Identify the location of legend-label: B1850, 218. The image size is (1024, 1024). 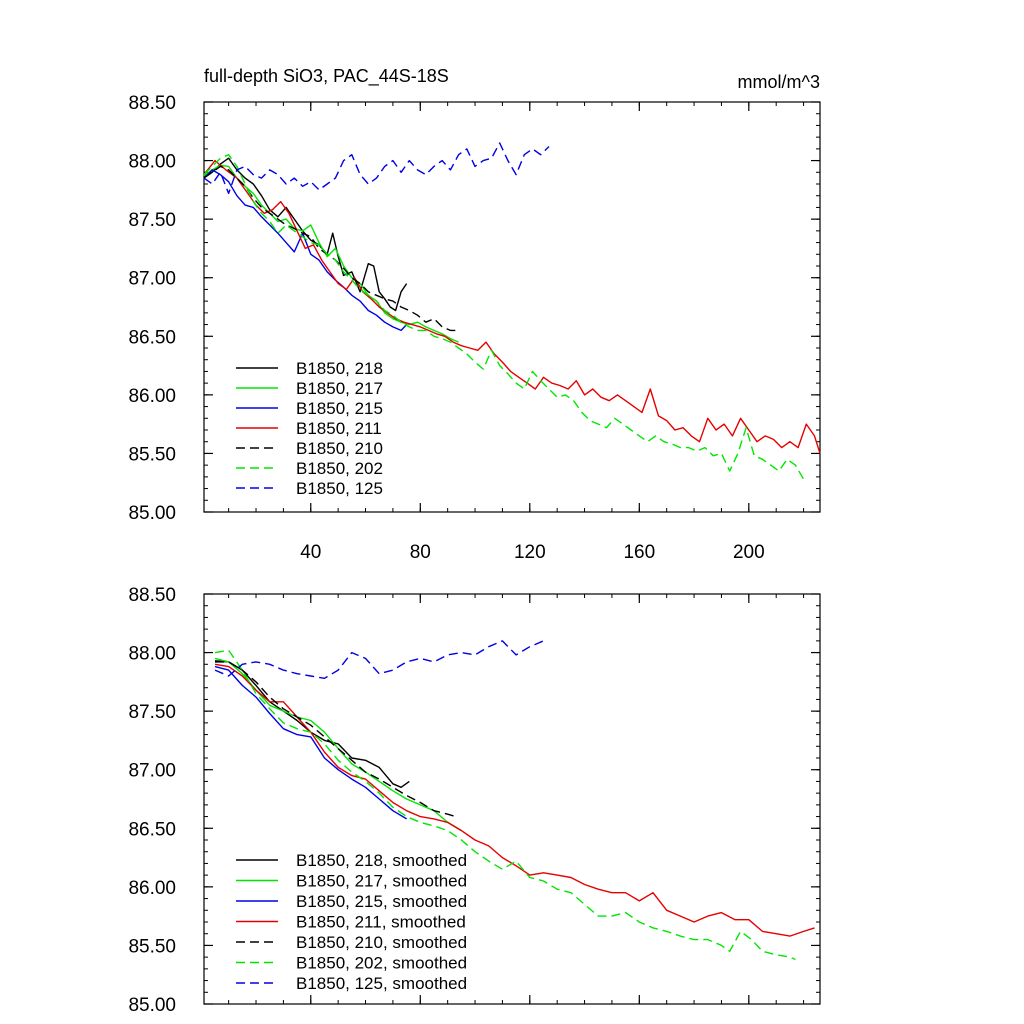
(339, 368).